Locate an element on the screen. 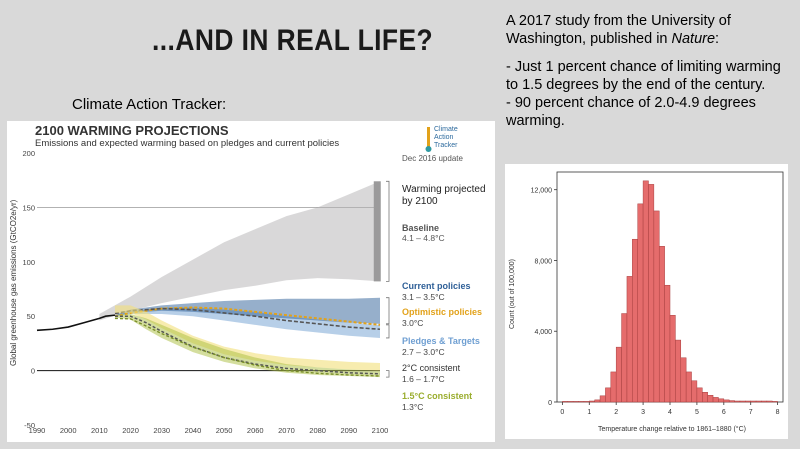 Image resolution: width=800 pixels, height=449 pixels. study-intro-end: : is located at coordinates (717, 39).